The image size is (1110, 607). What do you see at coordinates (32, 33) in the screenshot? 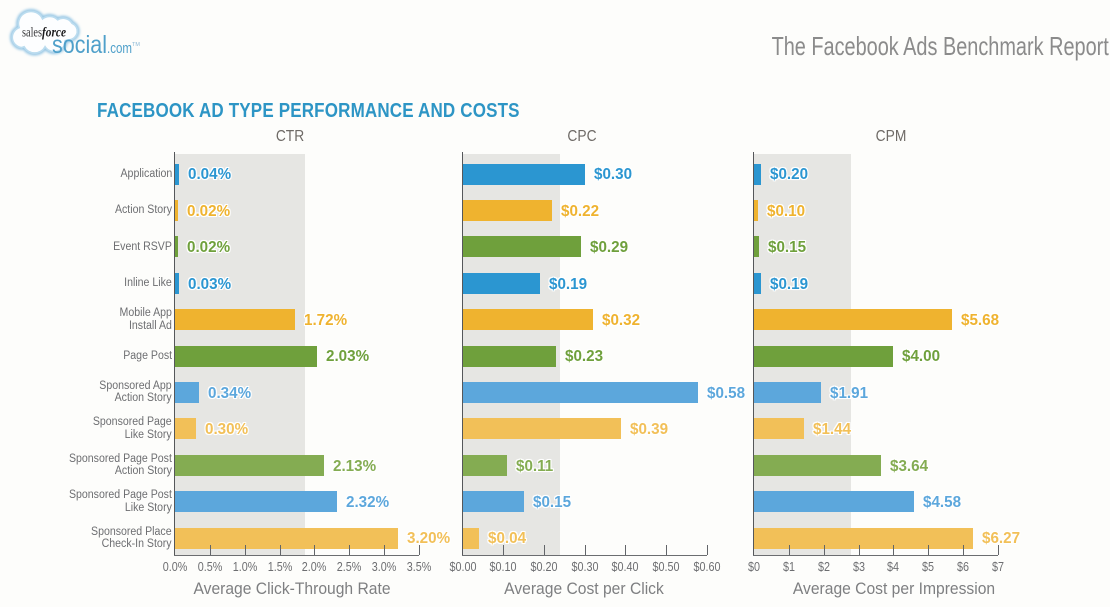
I see `svg-text: sales` at bounding box center [32, 33].